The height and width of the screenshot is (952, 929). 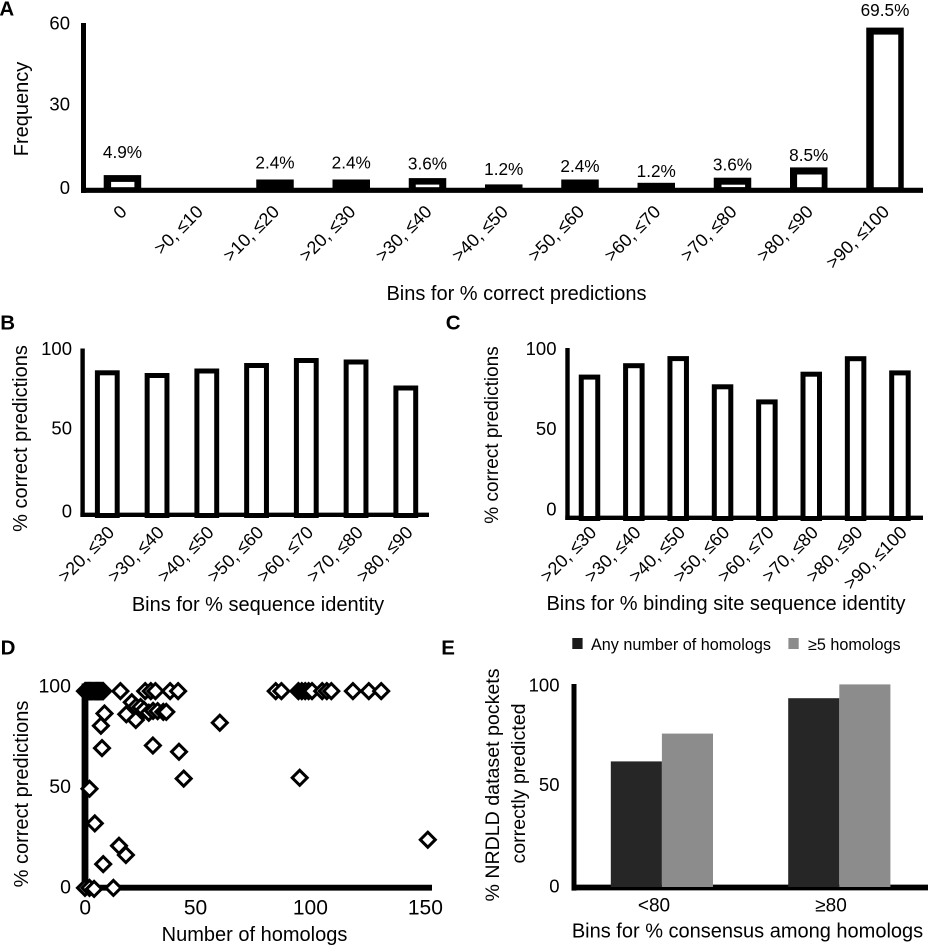 I want to click on svg-text: % NRDLD dataset pockets, so click(x=493, y=784).